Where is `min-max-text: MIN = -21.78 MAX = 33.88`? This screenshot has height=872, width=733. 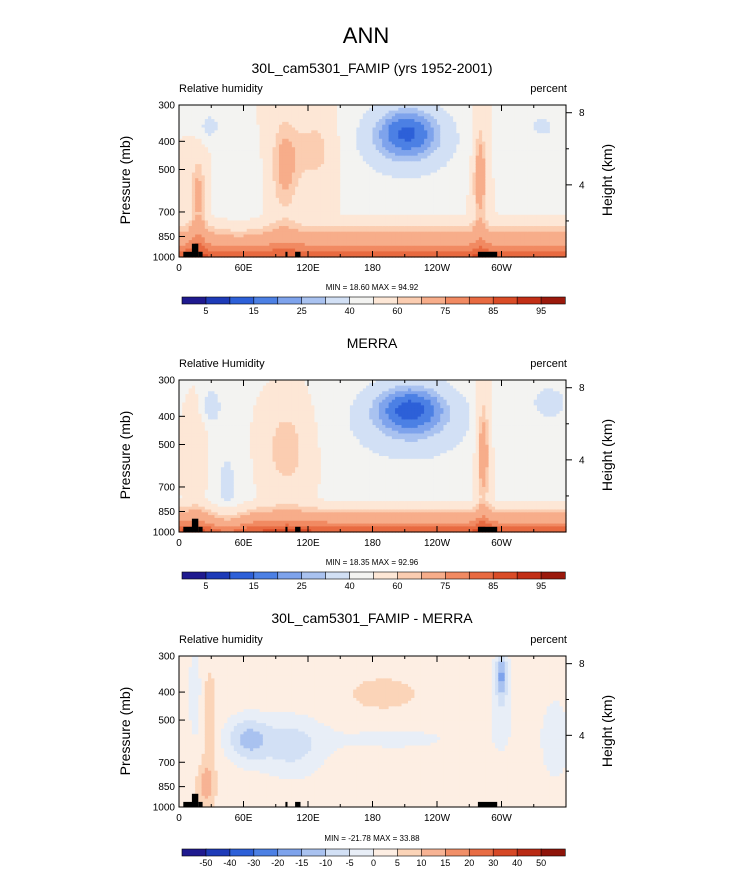
min-max-text: MIN = -21.78 MAX = 33.88 is located at coordinates (372, 838).